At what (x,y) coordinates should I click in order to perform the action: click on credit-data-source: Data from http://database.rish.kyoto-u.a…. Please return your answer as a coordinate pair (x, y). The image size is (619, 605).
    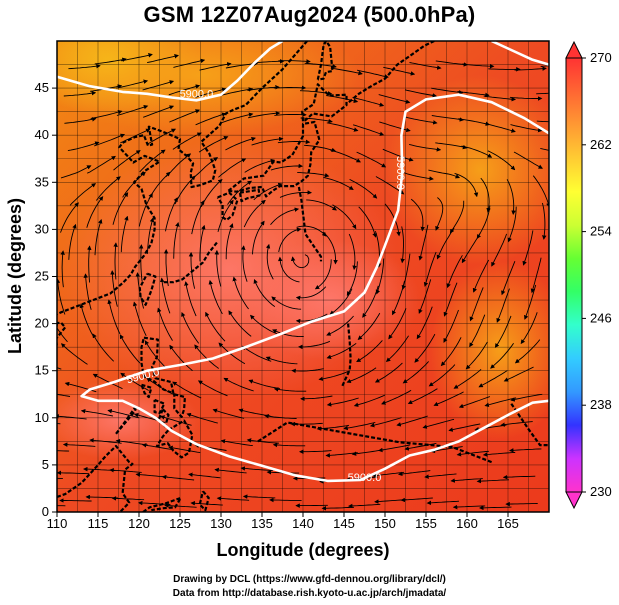
    Looking at the image, I should click on (309, 593).